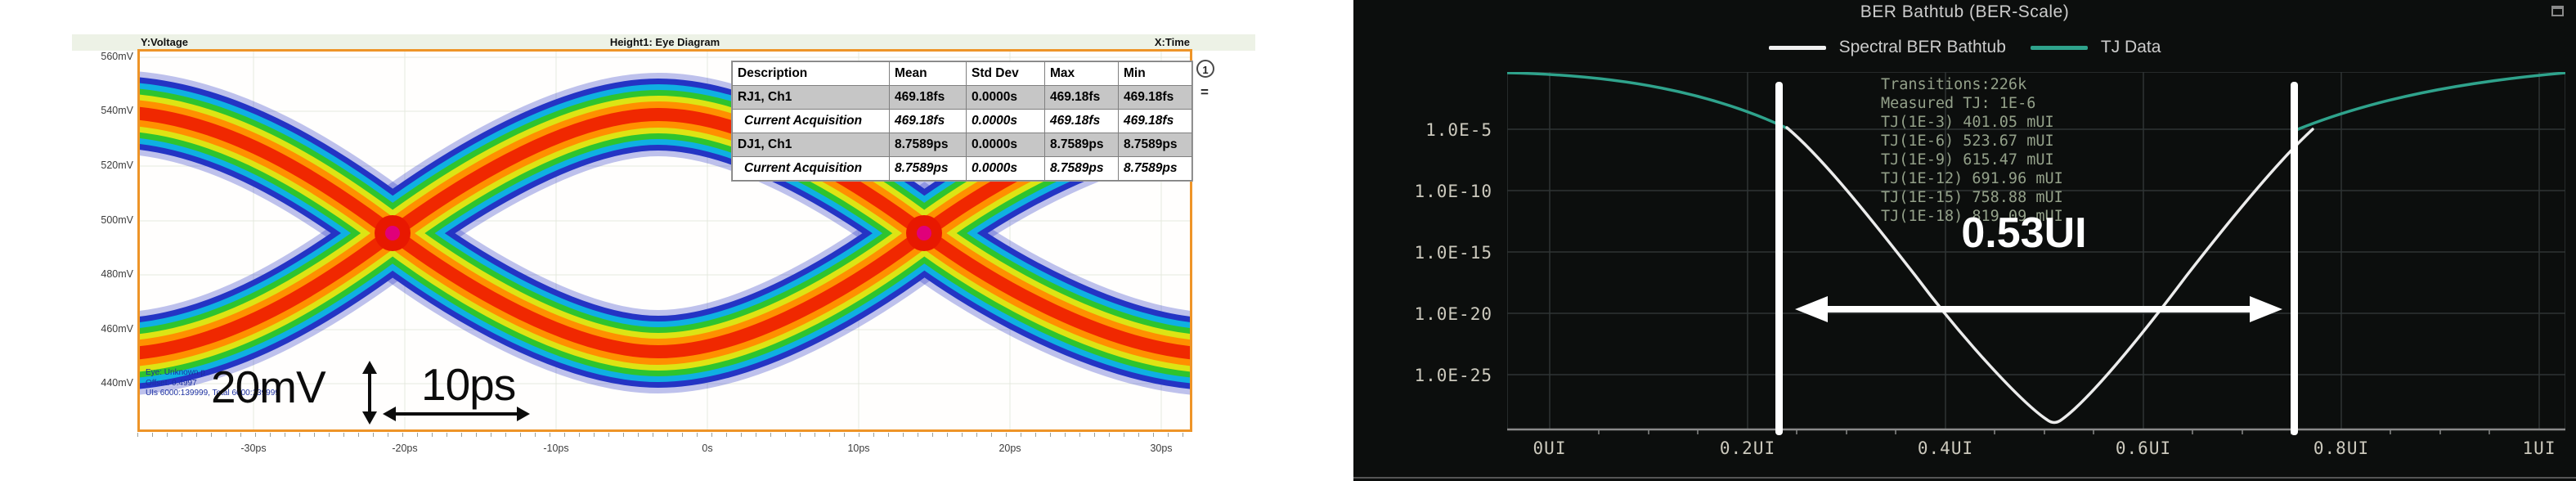 This screenshot has height=481, width=2576. What do you see at coordinates (1010, 448) in the screenshot?
I see `eye-xtick: 20ps` at bounding box center [1010, 448].